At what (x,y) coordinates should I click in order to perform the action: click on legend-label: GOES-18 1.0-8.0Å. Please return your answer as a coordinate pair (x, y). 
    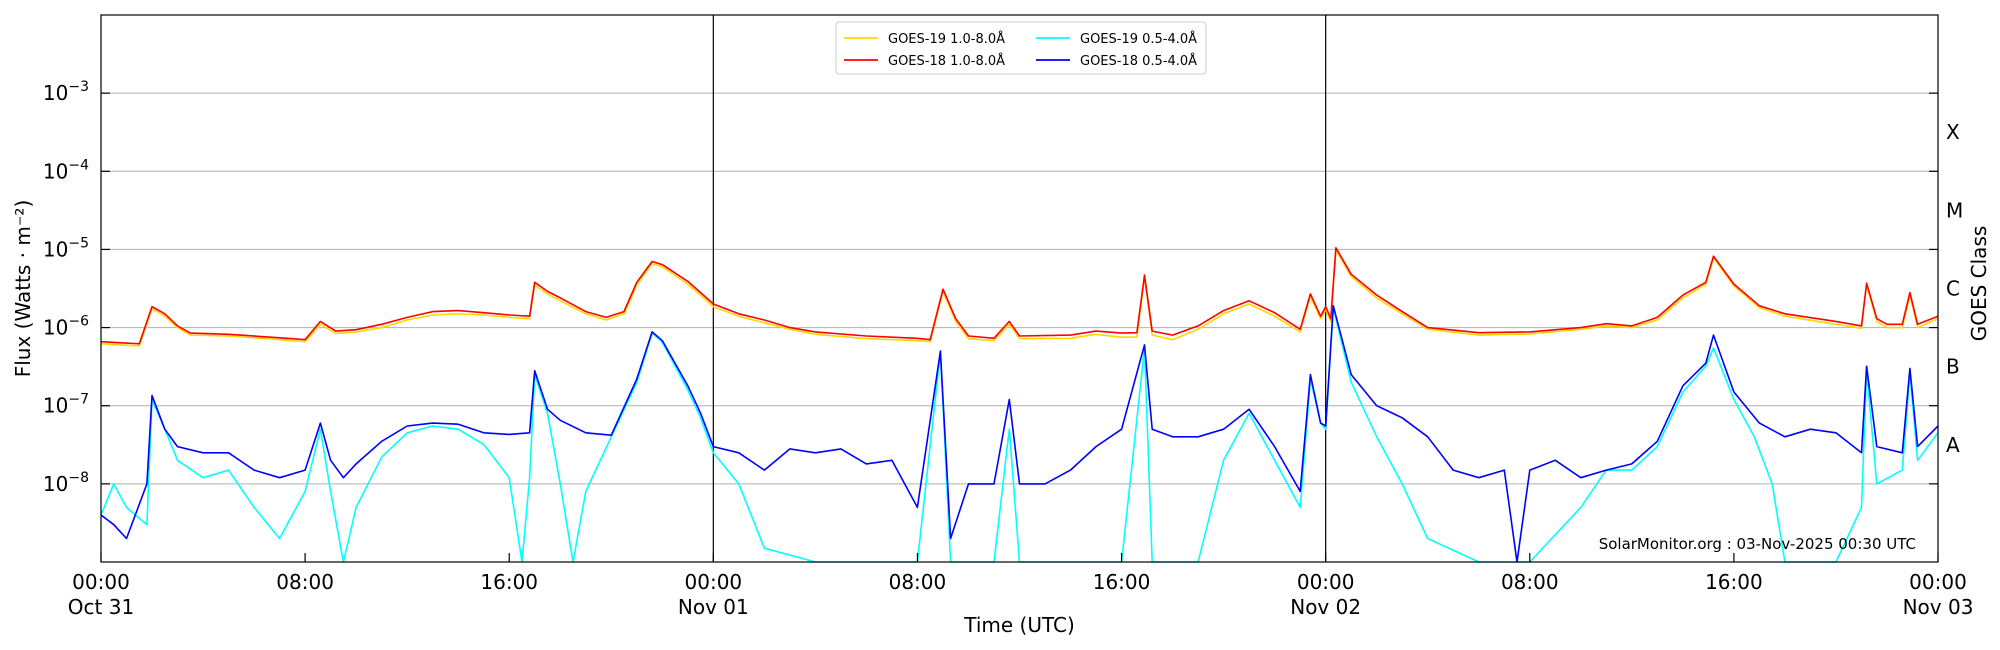
    Looking at the image, I should click on (946, 61).